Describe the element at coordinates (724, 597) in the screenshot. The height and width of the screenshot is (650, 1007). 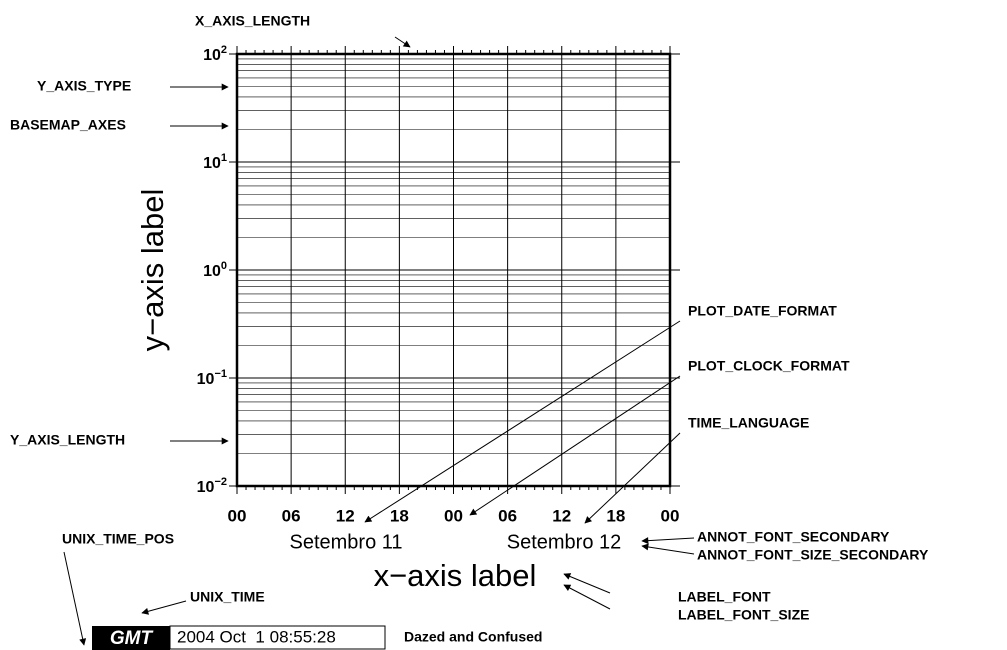
I see `annotation: LABEL_FONT` at that location.